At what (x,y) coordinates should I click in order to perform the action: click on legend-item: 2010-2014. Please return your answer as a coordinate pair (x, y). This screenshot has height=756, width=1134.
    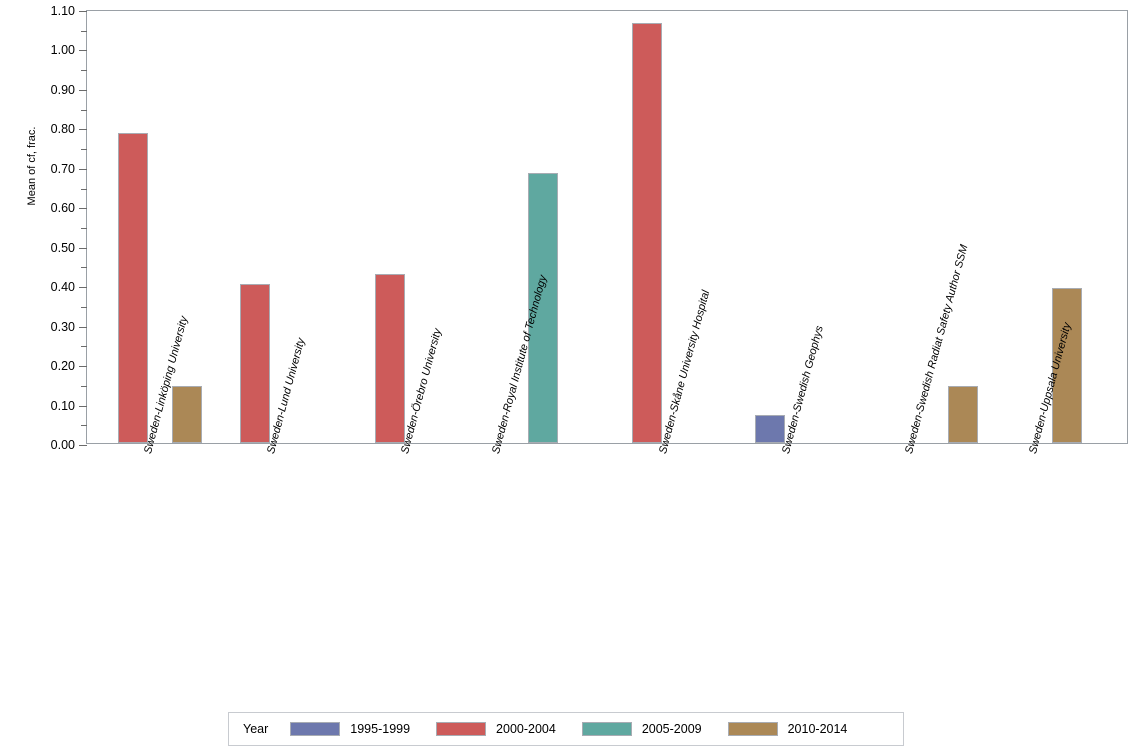
    Looking at the image, I should click on (787, 729).